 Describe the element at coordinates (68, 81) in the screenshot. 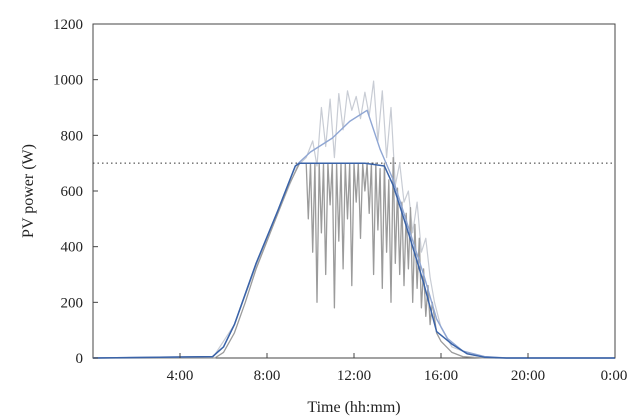

I see `y-tick-label: 1000` at that location.